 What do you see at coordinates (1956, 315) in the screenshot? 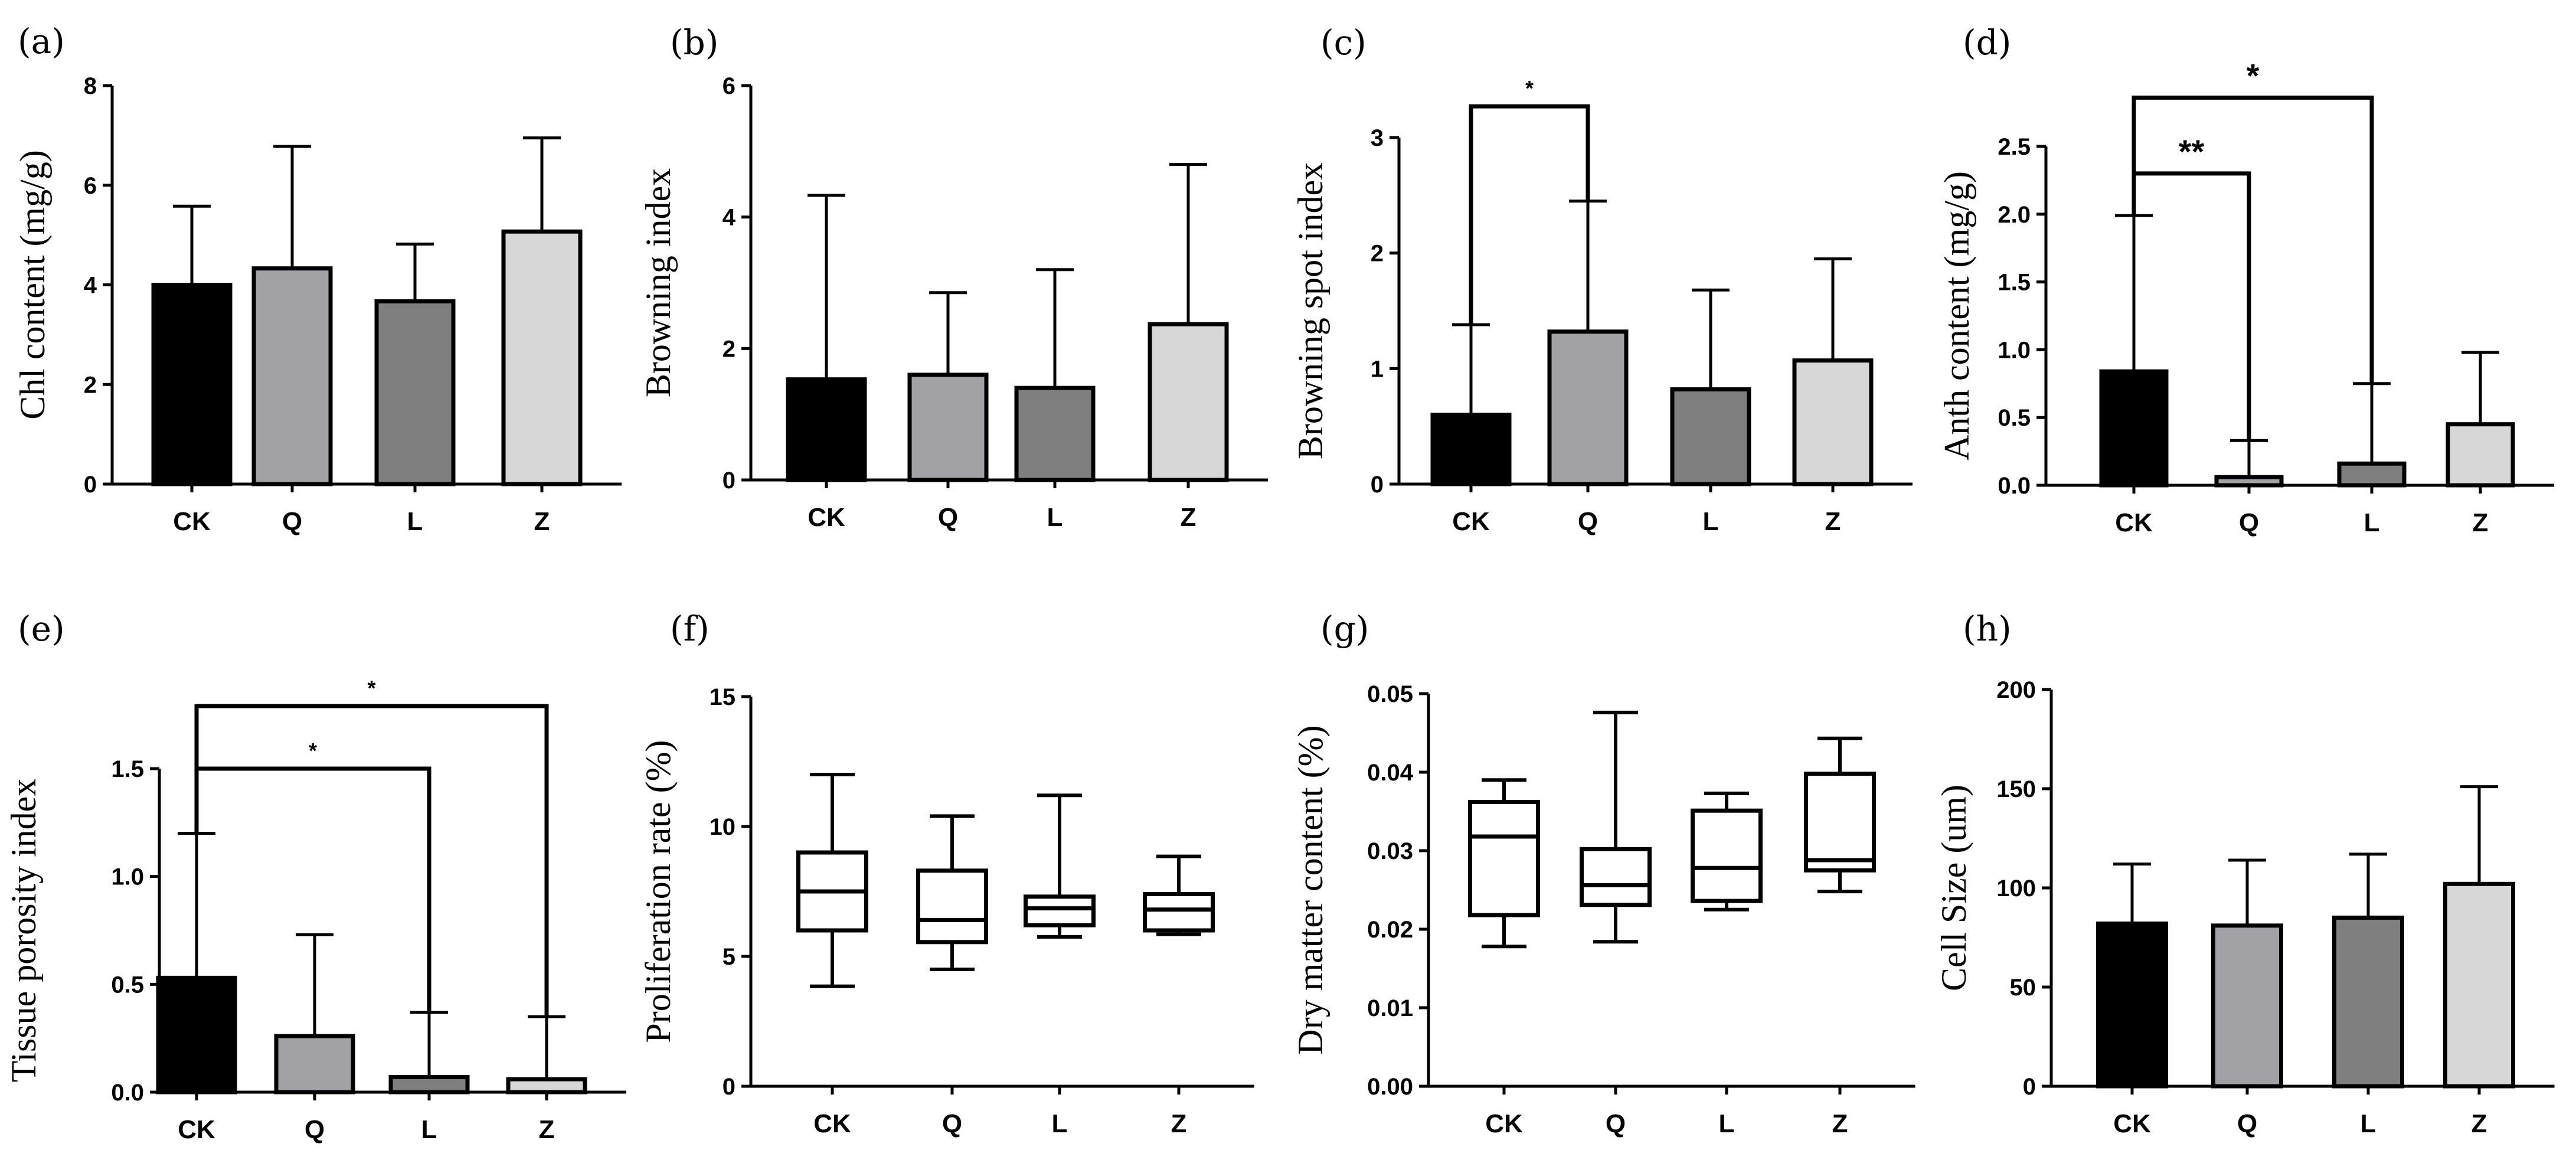
I see `y-axis-label: Anth content (mg/g)` at bounding box center [1956, 315].